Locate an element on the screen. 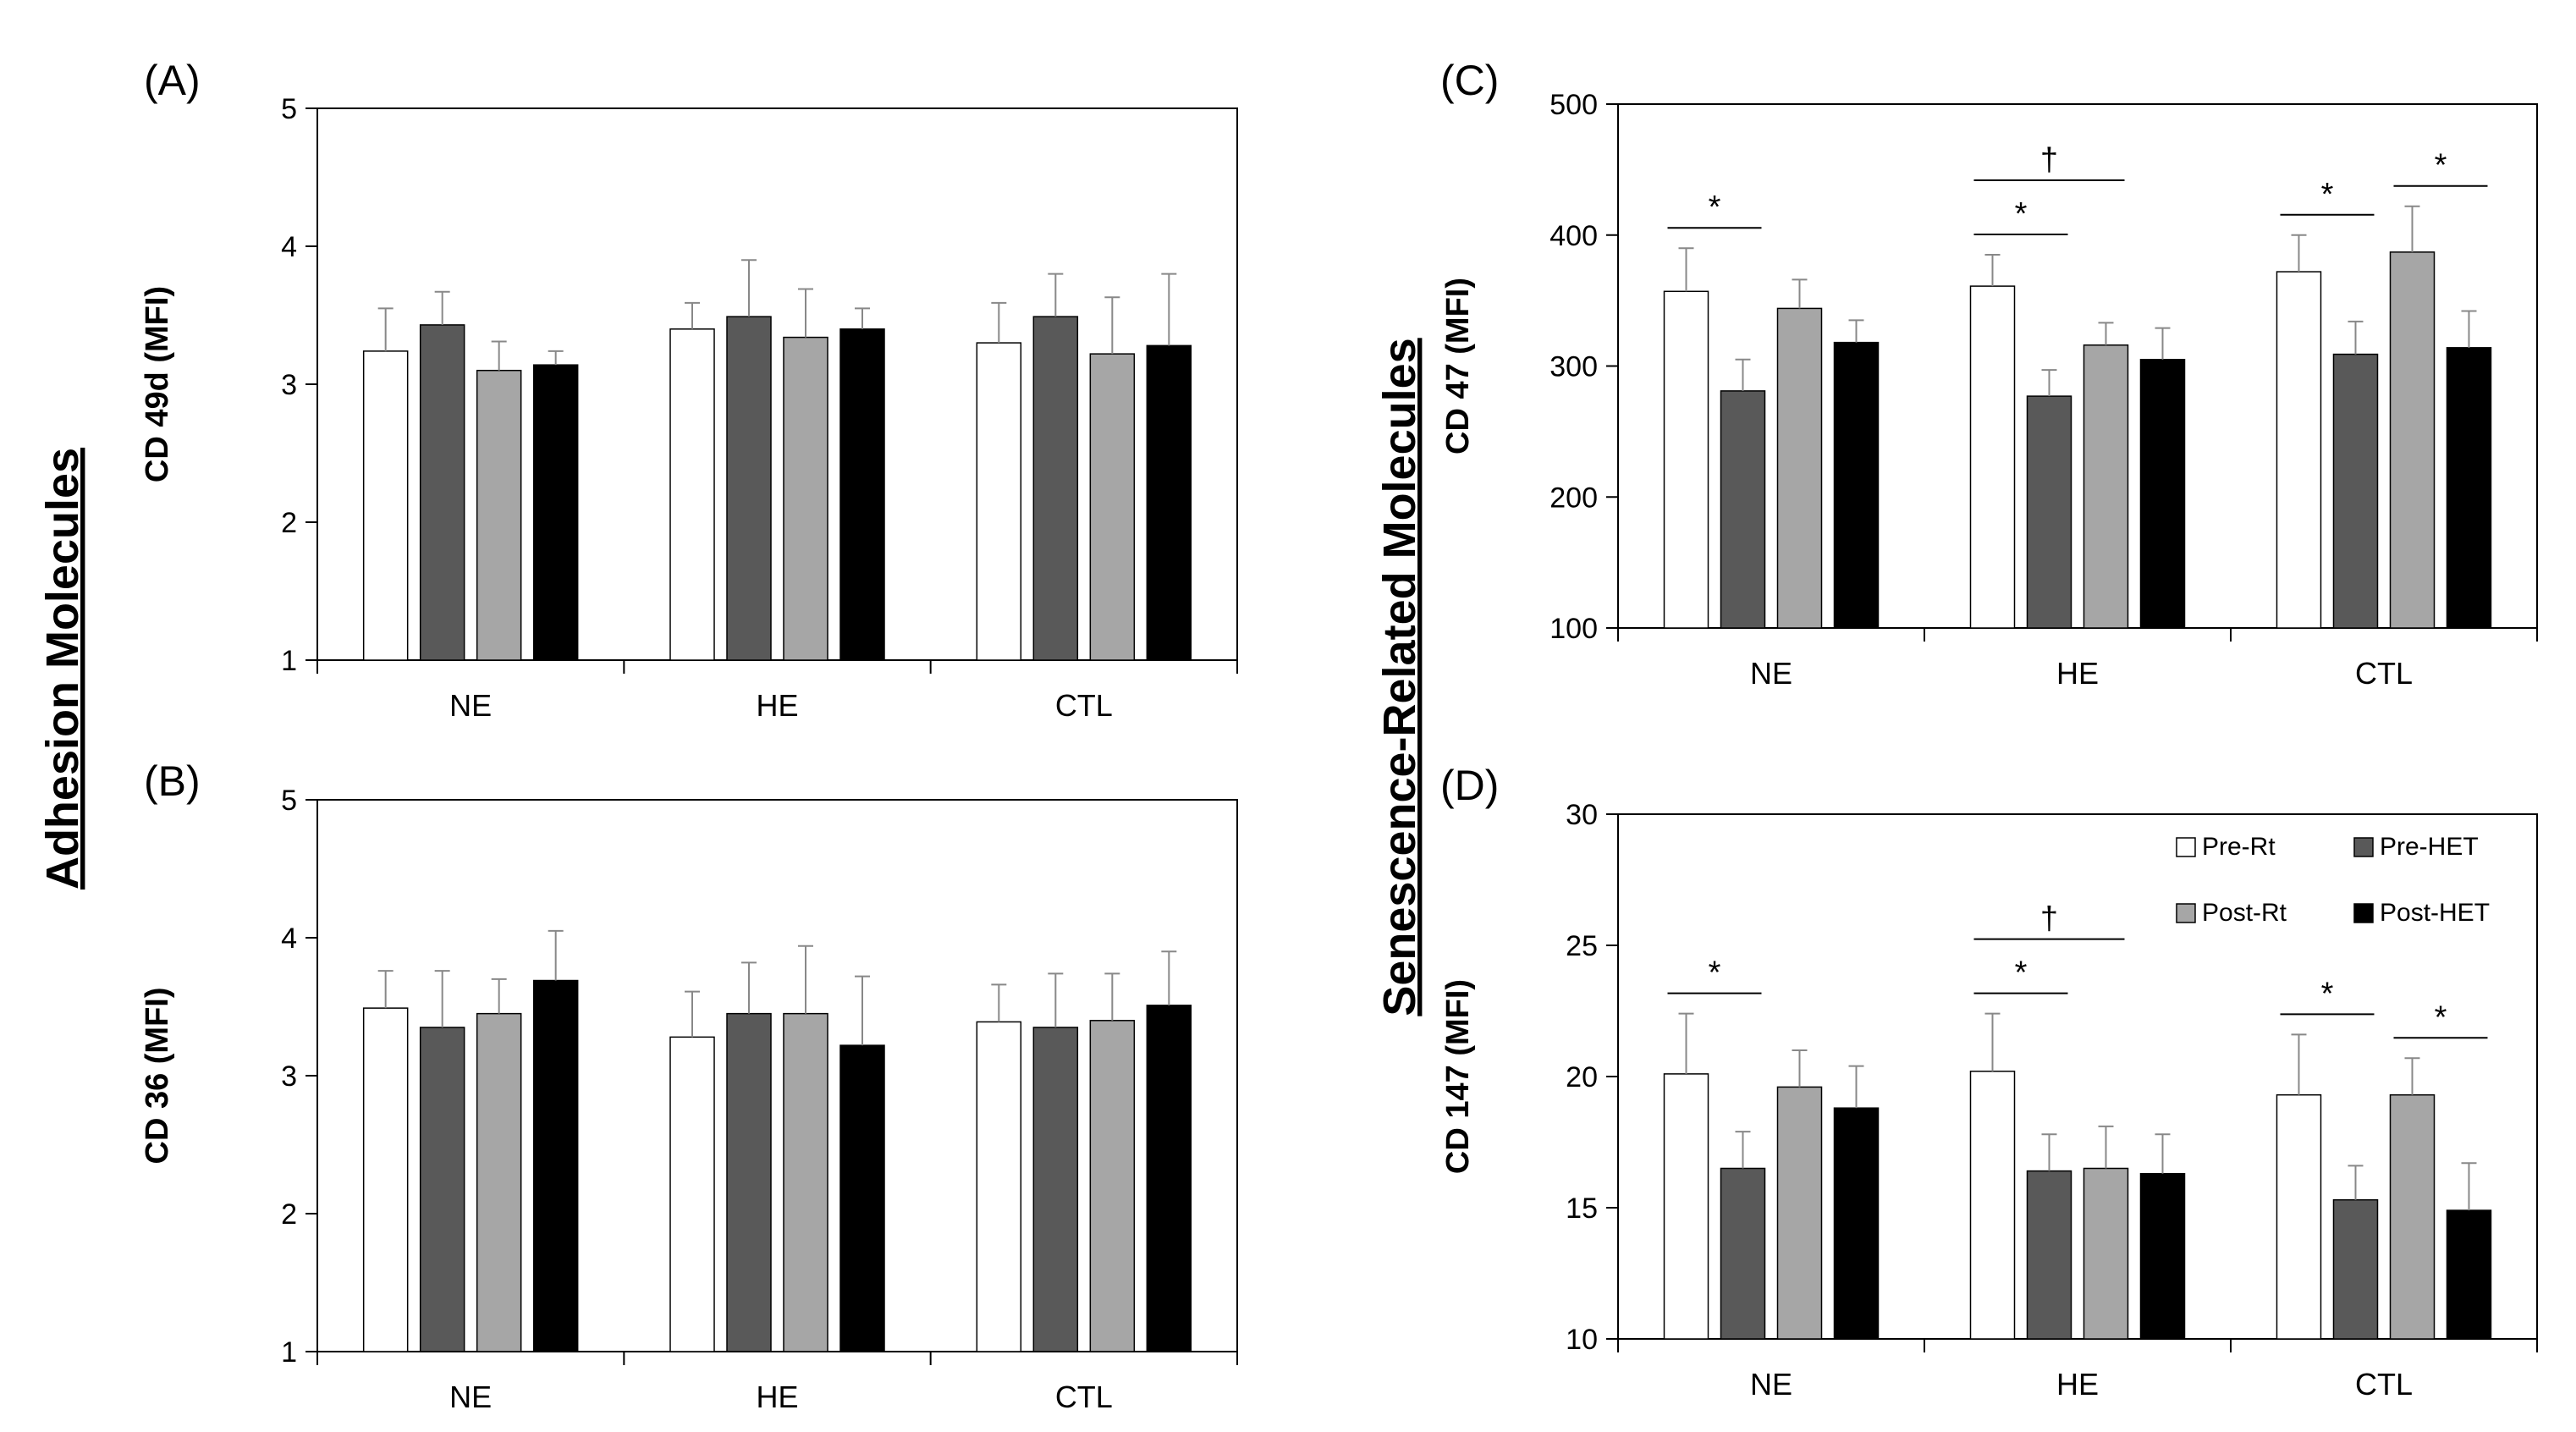  panel-label: (C) is located at coordinates (1469, 80).